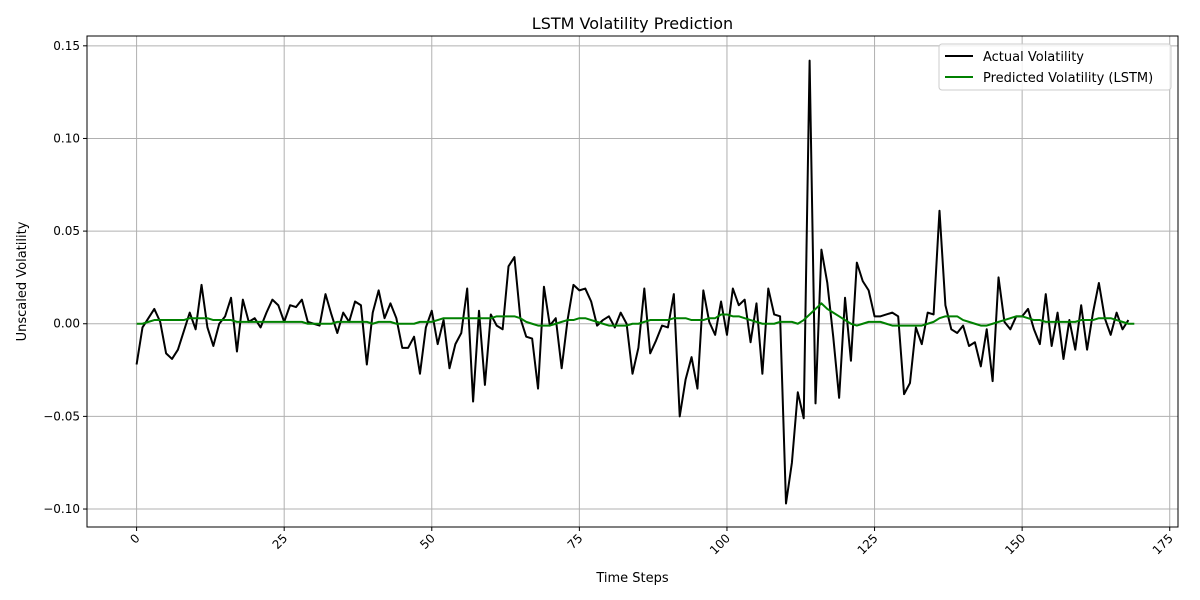  Describe the element at coordinates (1033, 57) in the screenshot. I see `legend-label-actual: Actual Volatility` at that location.